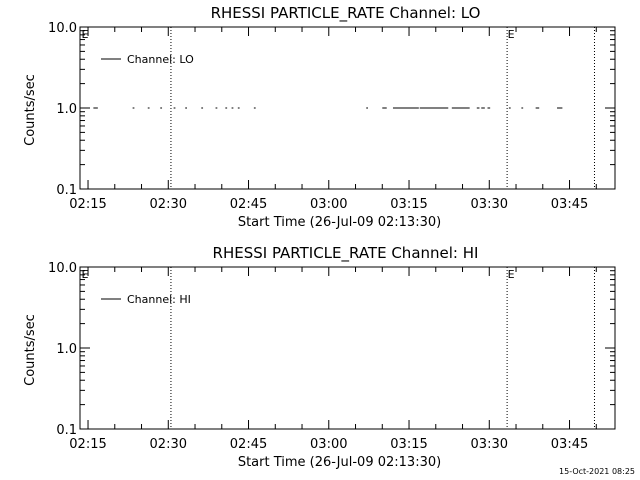  Describe the element at coordinates (346, 13) in the screenshot. I see `chart-title: RHESSI PARTICLE_RATE Channel: LO` at that location.